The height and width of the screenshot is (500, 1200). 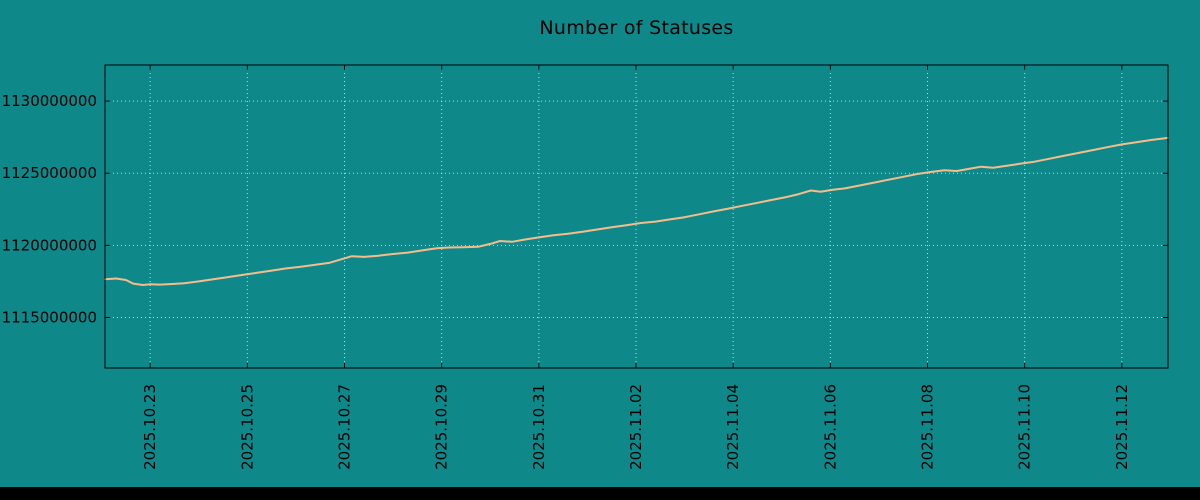 I want to click on y-tick-label: 1130000000, so click(x=49, y=101).